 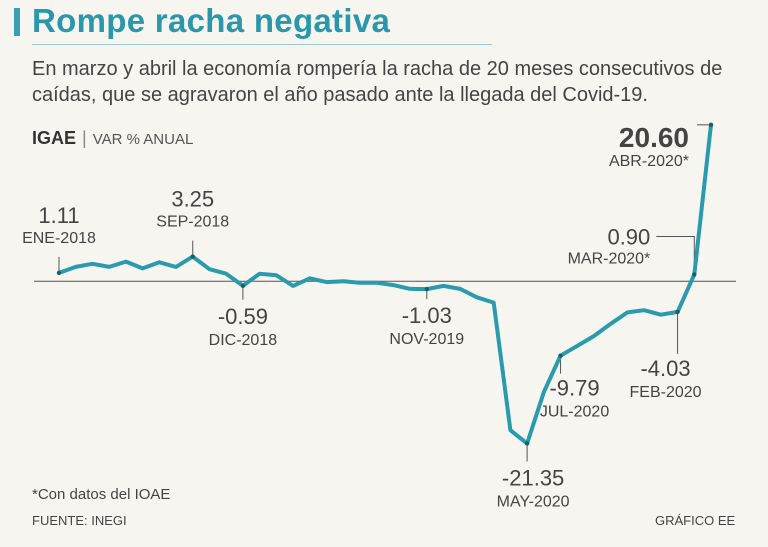 I want to click on title-accent-bar, so click(x=17, y=22).